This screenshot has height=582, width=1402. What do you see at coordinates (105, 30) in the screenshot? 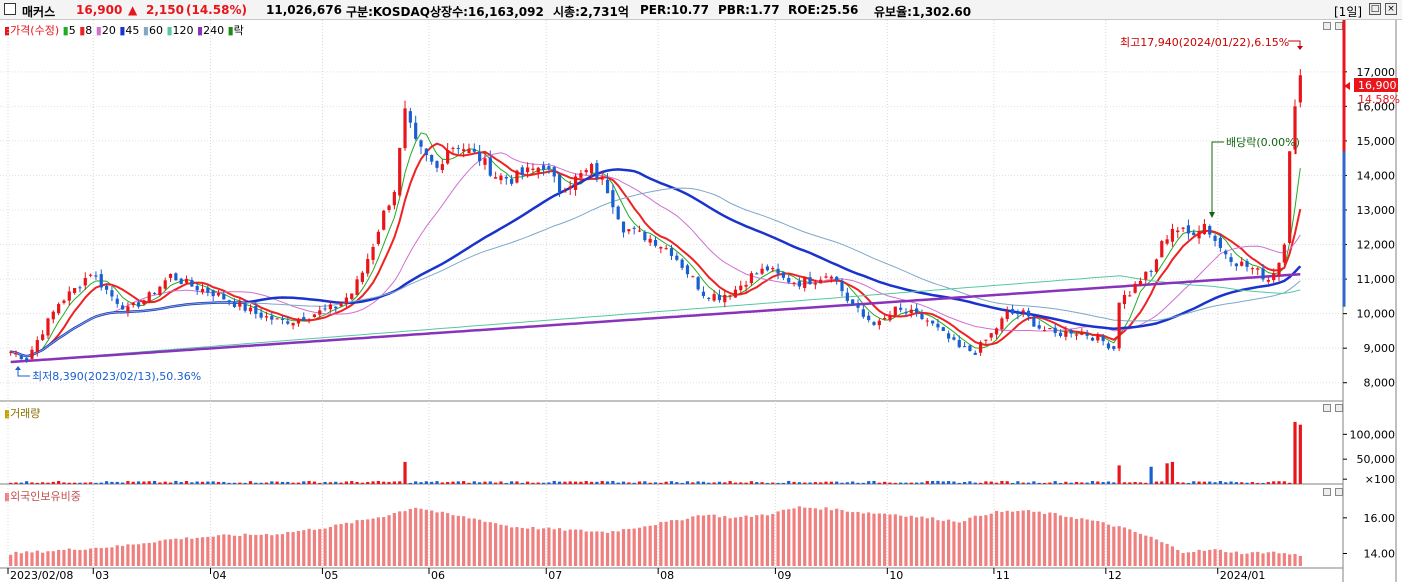
I see `legend-ma-20: ▮20` at bounding box center [105, 30].